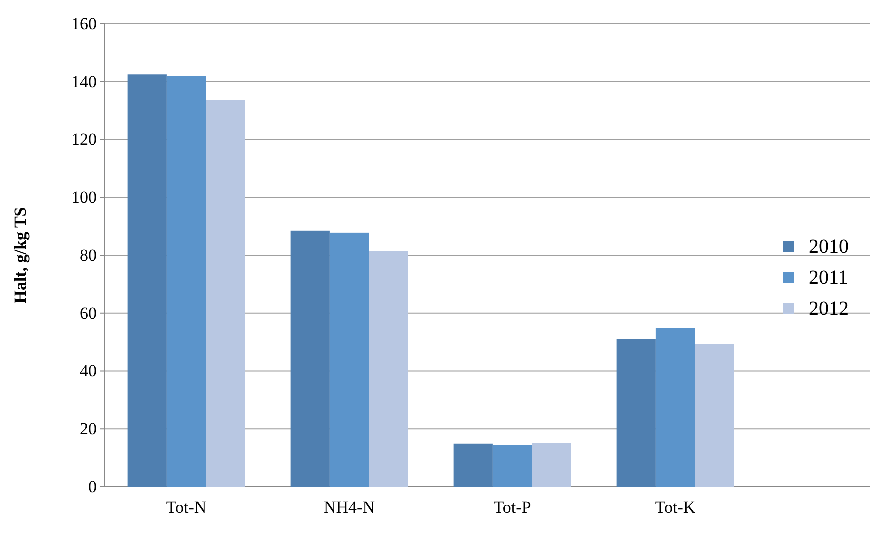  I want to click on y-tick-label: 20, so click(88, 429).